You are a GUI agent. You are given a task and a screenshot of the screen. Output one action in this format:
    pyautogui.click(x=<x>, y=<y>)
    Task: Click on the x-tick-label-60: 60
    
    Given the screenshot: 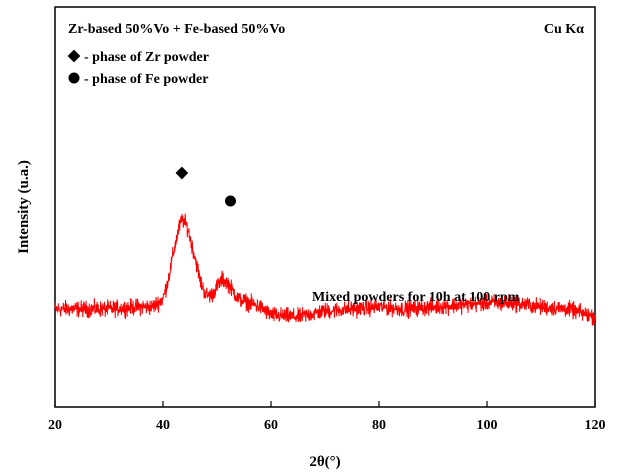 What is the action you would take?
    pyautogui.click(x=271, y=425)
    